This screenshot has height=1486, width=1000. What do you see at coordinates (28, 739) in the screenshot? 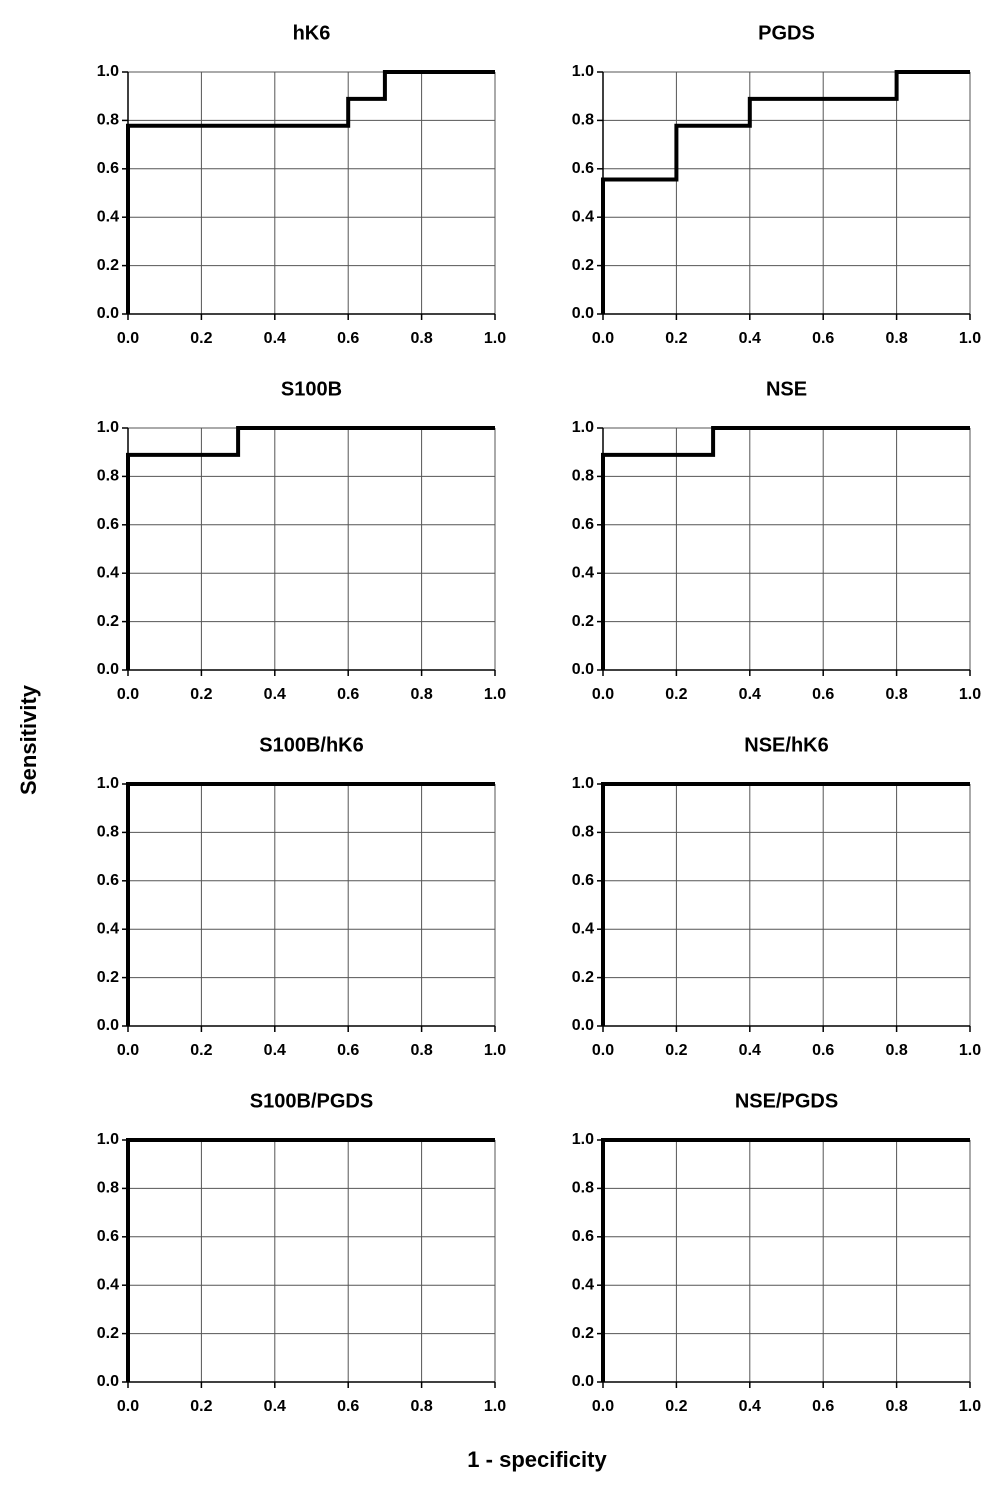
I see `y-axis-label: Sensitivity` at bounding box center [28, 739].